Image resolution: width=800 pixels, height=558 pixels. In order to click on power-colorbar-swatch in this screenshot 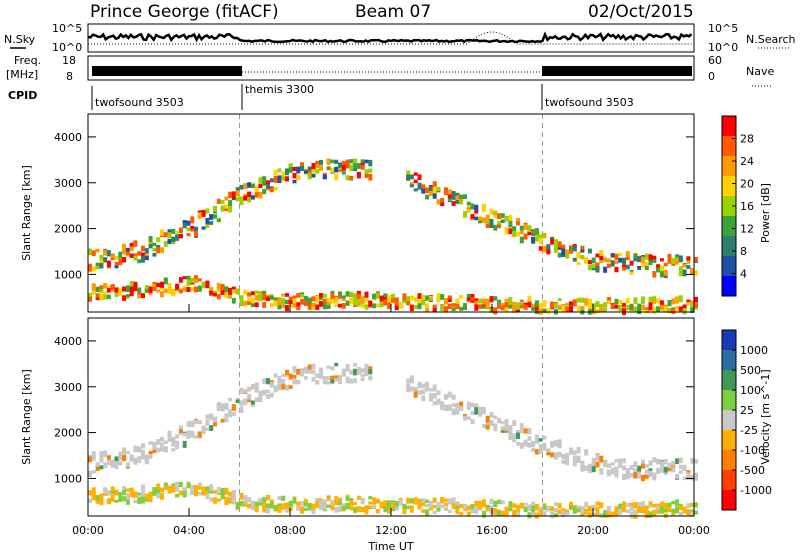, I will do `click(729, 146)`.